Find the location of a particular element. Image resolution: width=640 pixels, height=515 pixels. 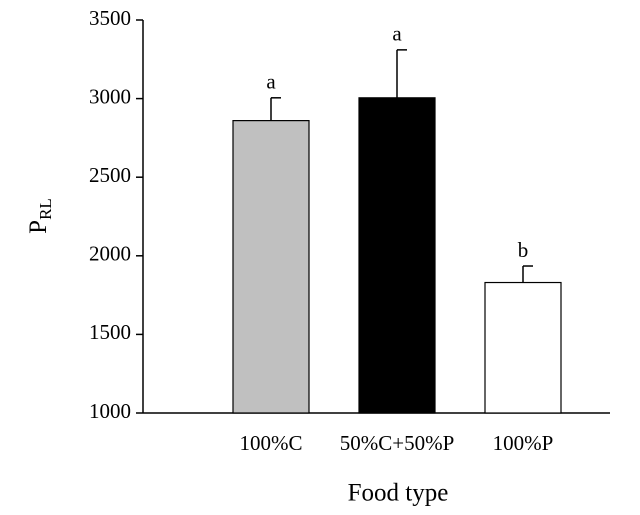

y-axis-label-main: P is located at coordinates (38, 227).